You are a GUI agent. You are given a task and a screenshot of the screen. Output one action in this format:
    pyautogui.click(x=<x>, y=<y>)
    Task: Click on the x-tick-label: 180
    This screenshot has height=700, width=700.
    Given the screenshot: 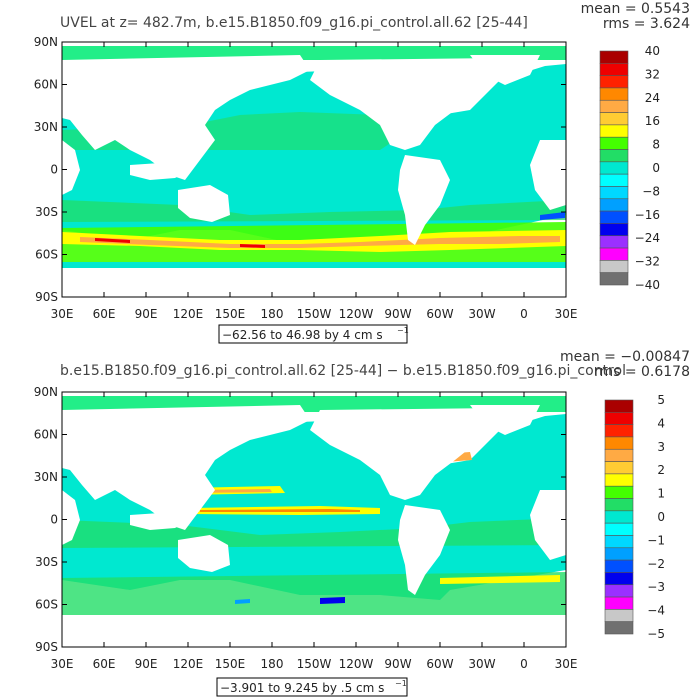 What is the action you would take?
    pyautogui.click(x=272, y=314)
    